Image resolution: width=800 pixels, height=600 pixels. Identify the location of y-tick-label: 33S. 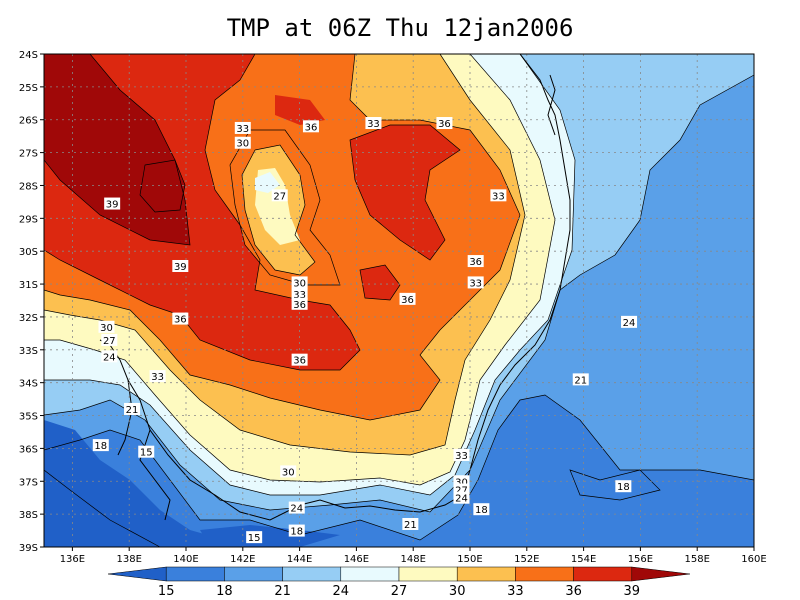
(28, 351).